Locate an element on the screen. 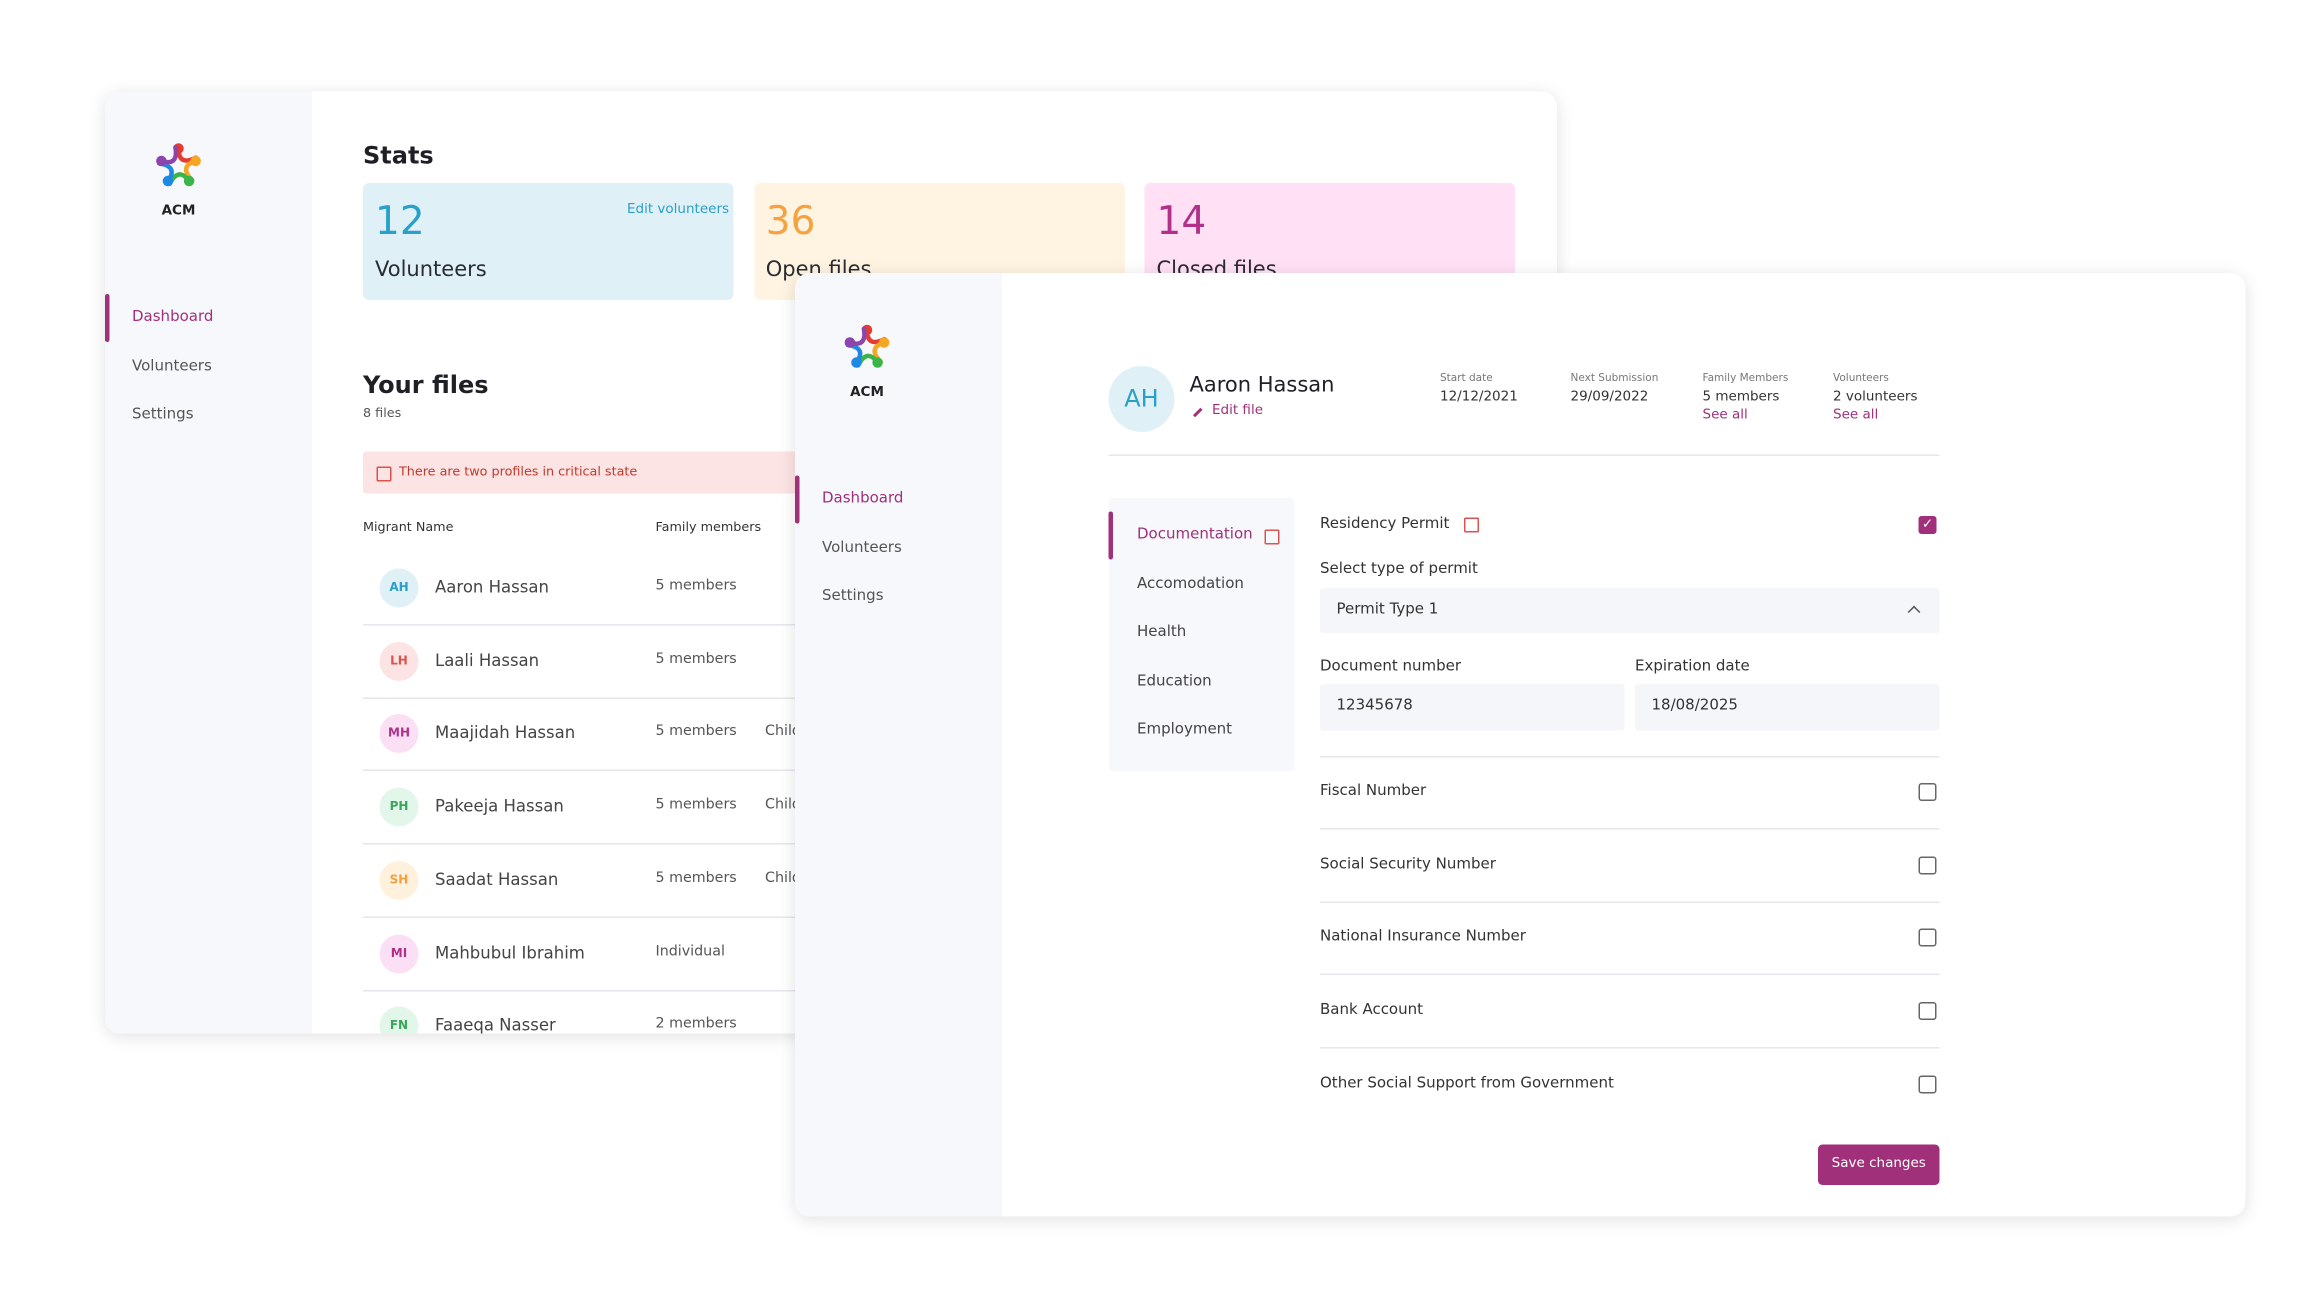 The width and height of the screenshot is (2316, 1290). field-label: Fiscal Number is located at coordinates (1373, 791).